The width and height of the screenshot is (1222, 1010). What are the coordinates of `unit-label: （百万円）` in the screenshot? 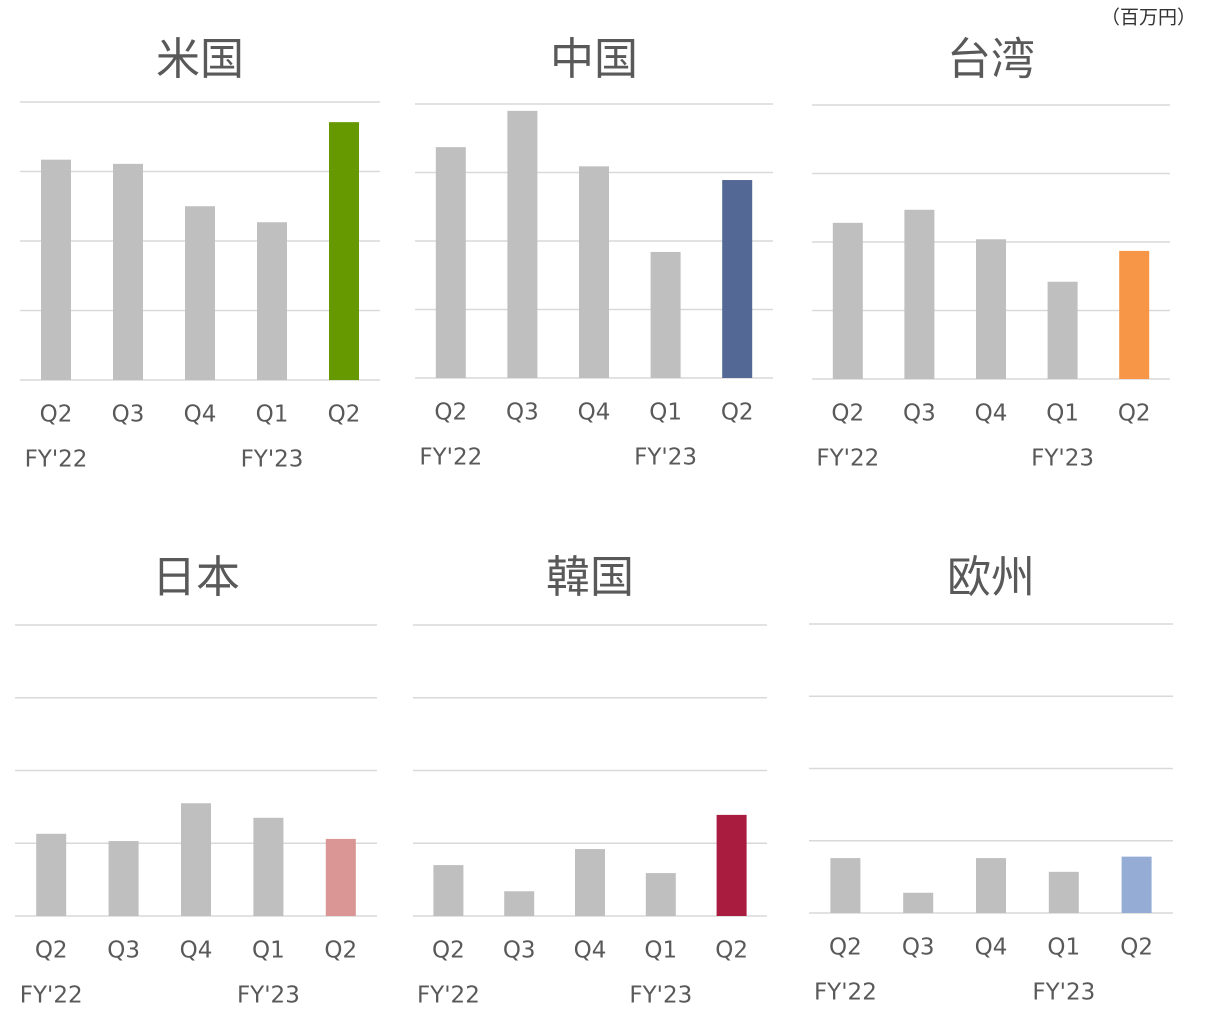 It's located at (1148, 18).